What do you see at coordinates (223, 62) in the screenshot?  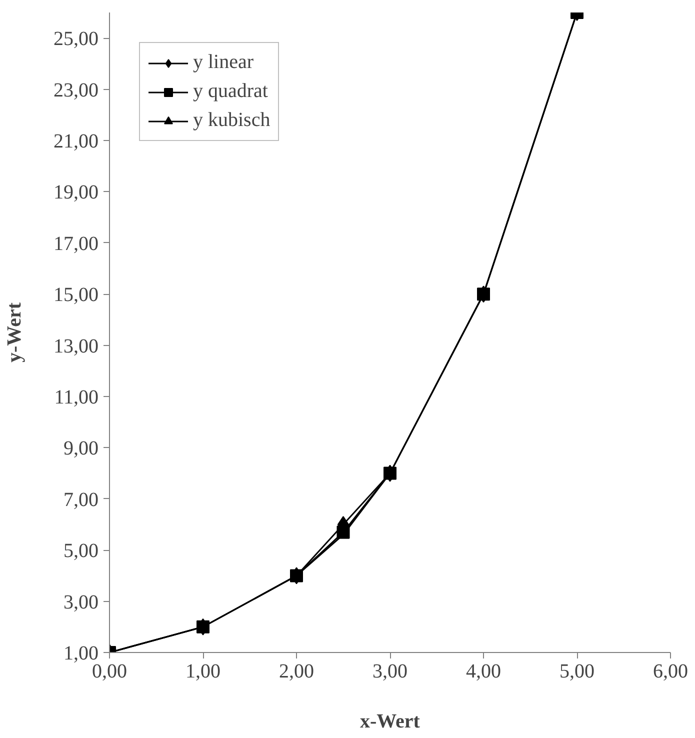 I see `legend-label: y linear` at bounding box center [223, 62].